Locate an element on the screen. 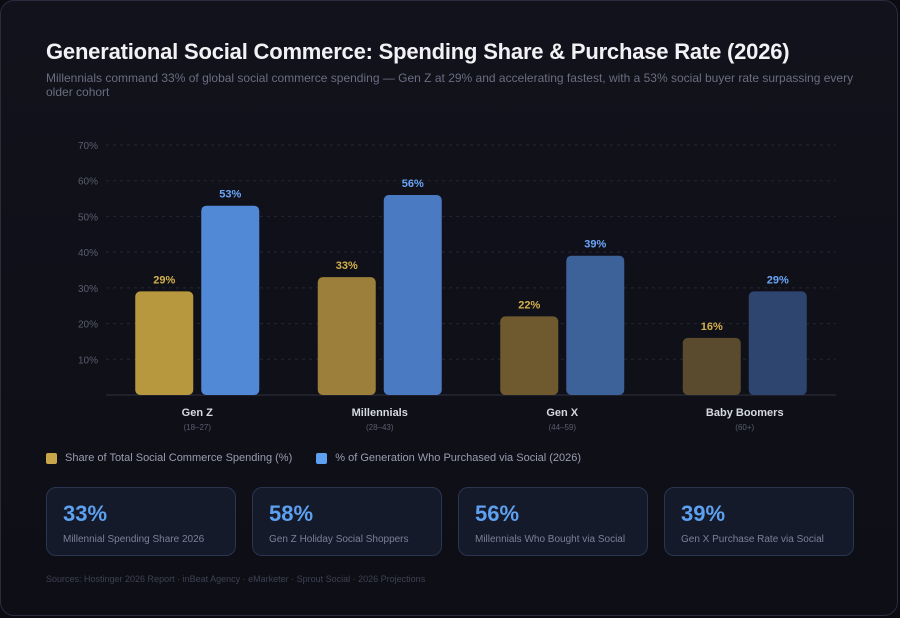 This screenshot has width=900, height=618. stat-value: 39% is located at coordinates (703, 513).